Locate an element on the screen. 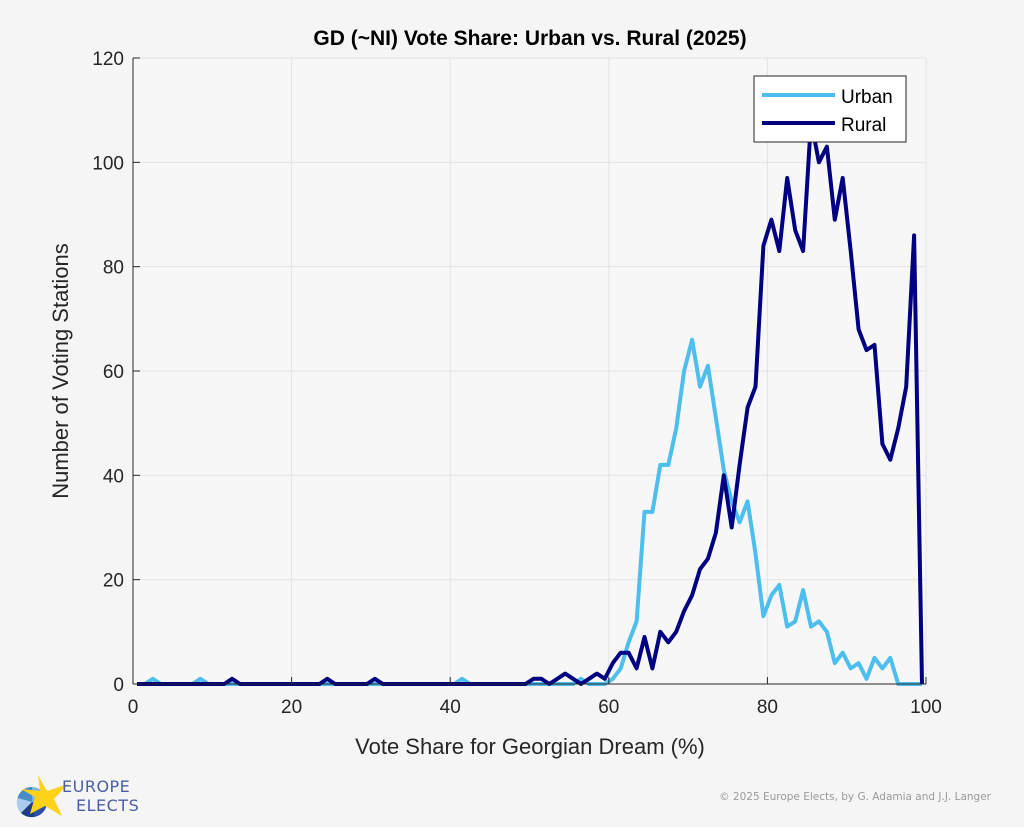 The width and height of the screenshot is (1024, 827). x-tick-label: 0 is located at coordinates (133, 707).